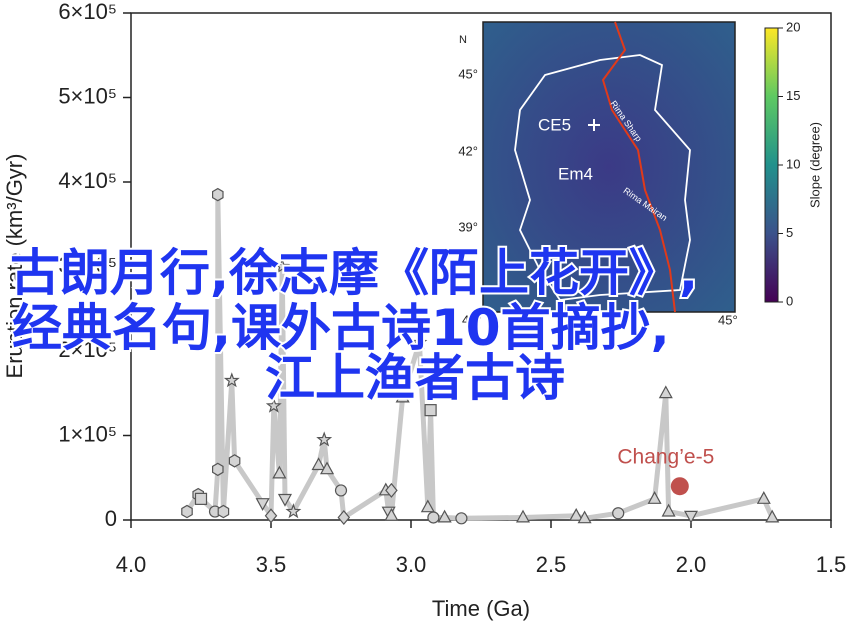  What do you see at coordinates (638, 167) in the screenshot?
I see `rima-line` at bounding box center [638, 167].